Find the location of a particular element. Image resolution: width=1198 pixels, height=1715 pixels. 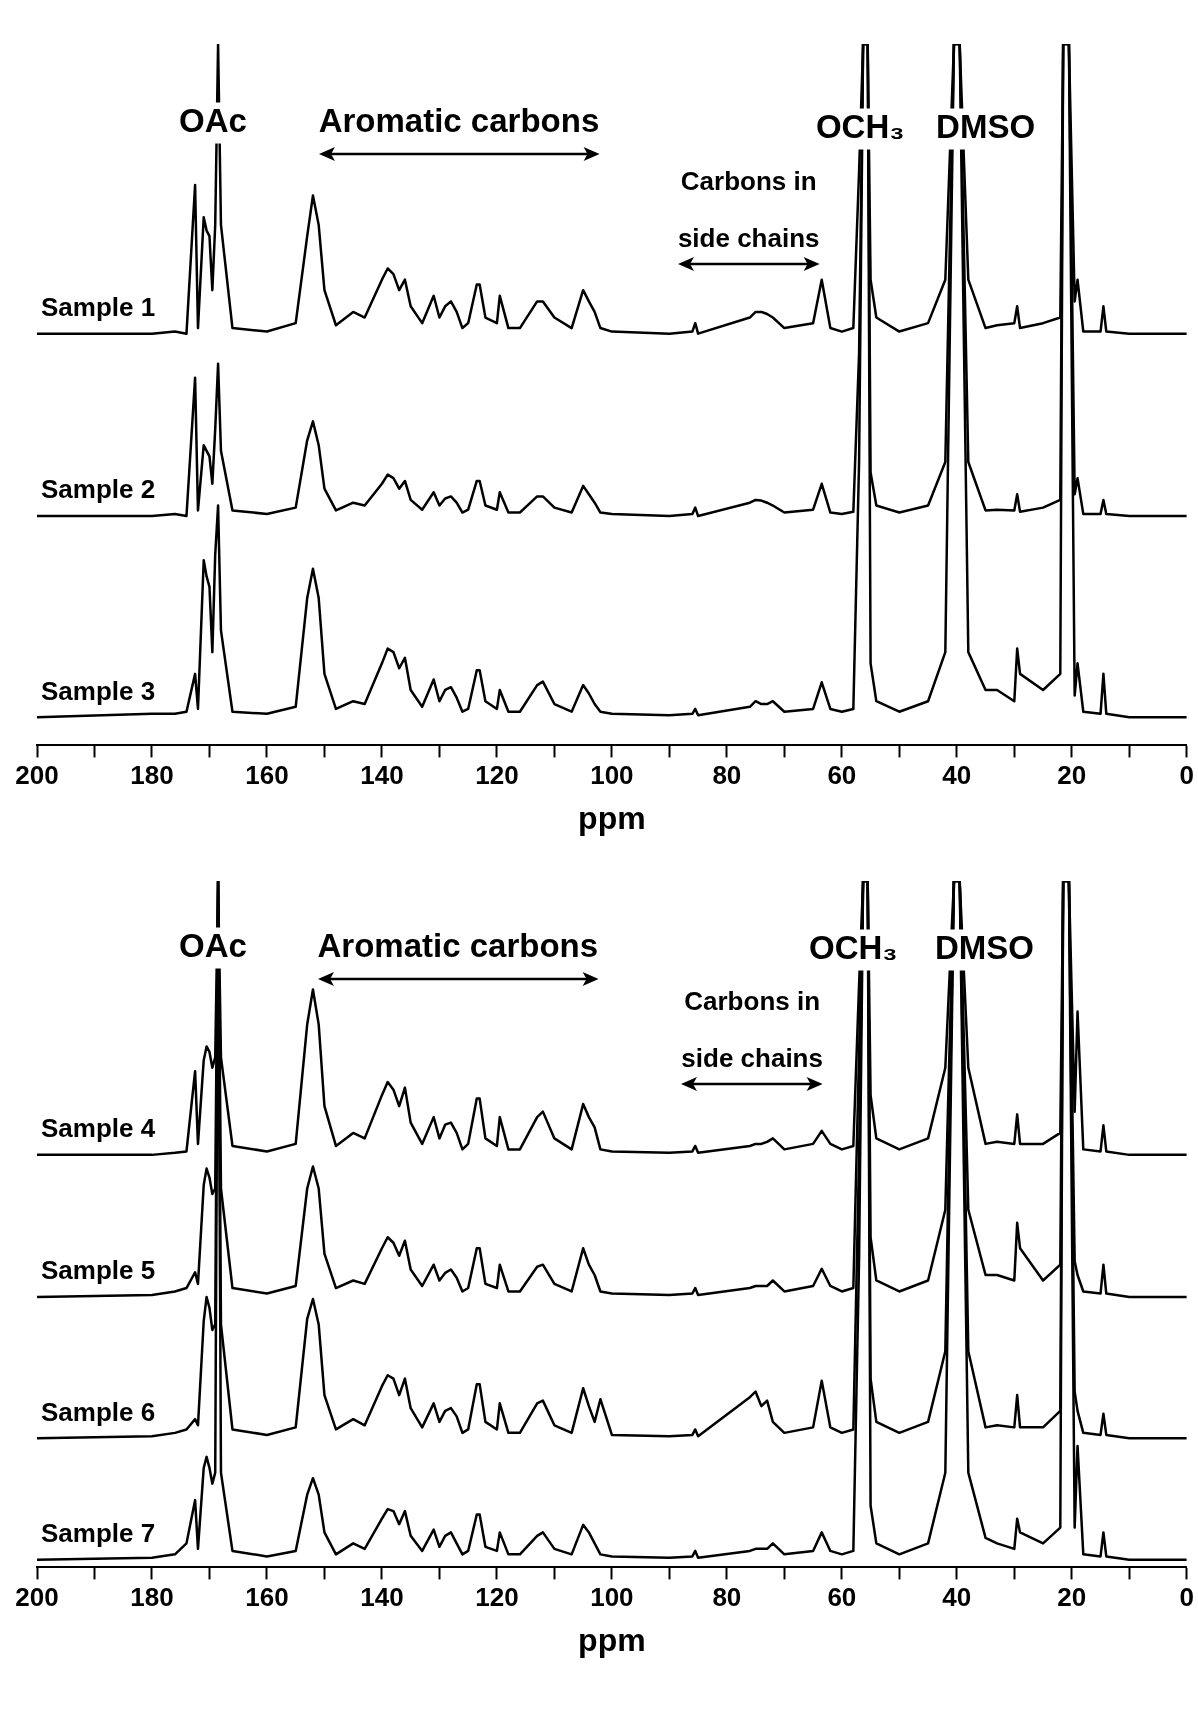

series-label: Sample 4 is located at coordinates (98, 1128).